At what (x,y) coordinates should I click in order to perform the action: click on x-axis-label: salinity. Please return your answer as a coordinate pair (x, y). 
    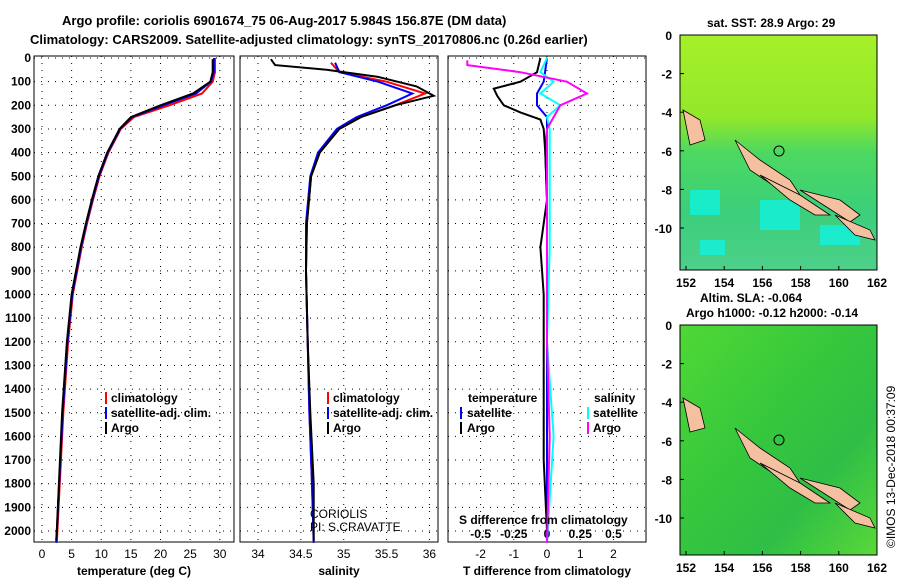
    Looking at the image, I should click on (339, 571).